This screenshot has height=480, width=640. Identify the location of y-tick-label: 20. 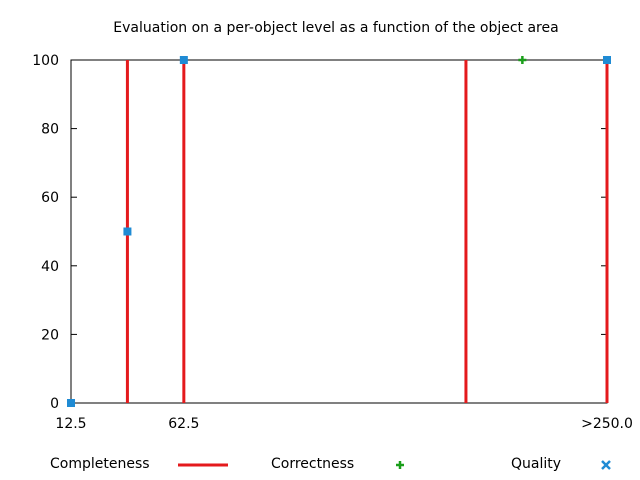
(50, 335).